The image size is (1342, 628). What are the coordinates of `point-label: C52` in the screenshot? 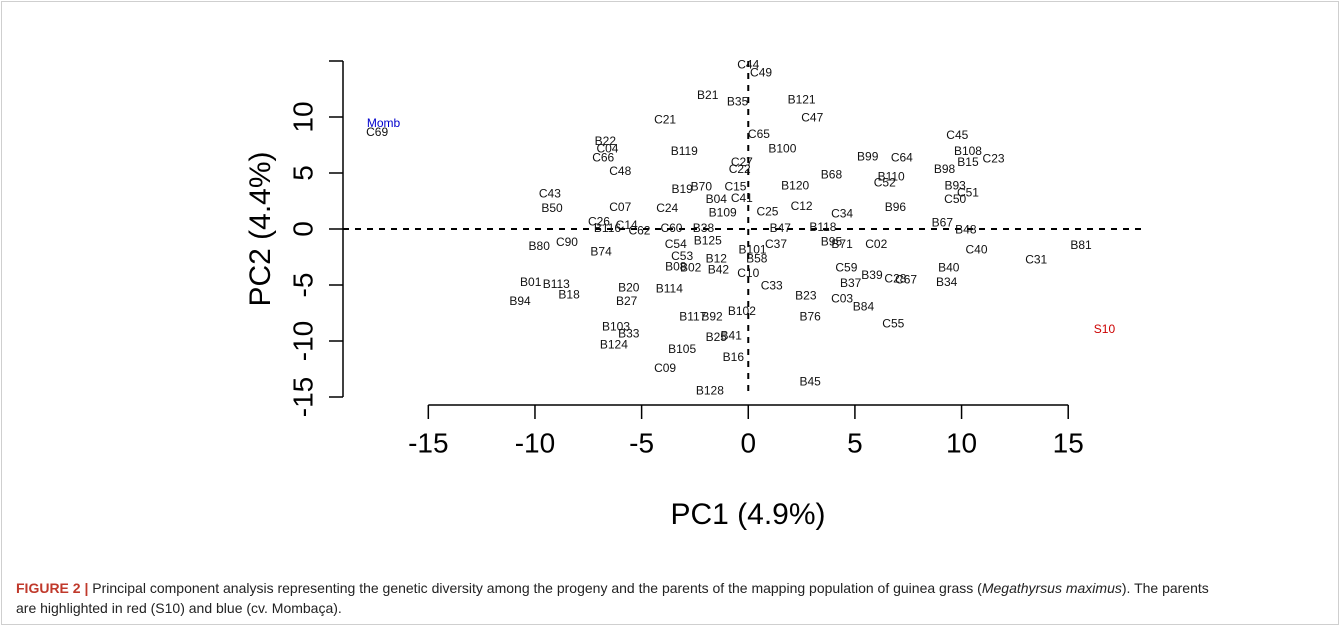 It's located at (885, 182).